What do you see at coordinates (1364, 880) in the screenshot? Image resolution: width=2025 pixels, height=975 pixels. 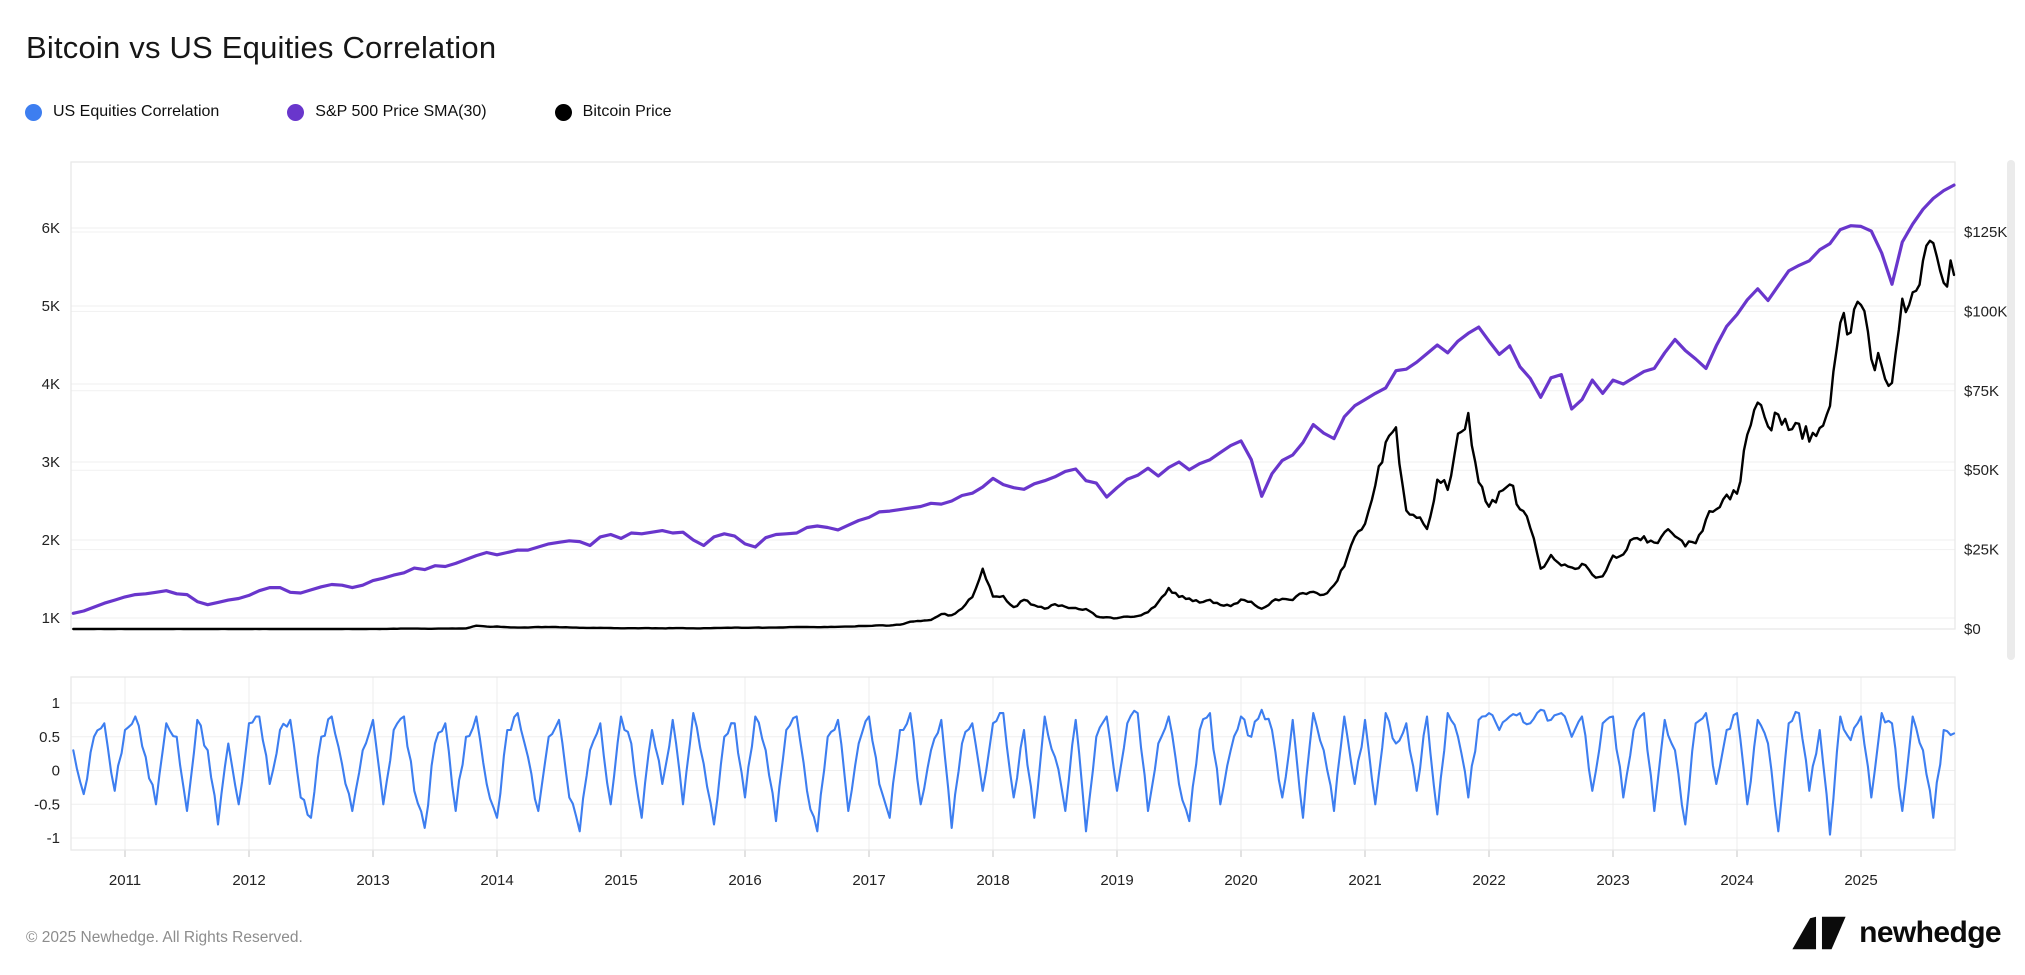 I see `svg-text: 2021` at bounding box center [1364, 880].